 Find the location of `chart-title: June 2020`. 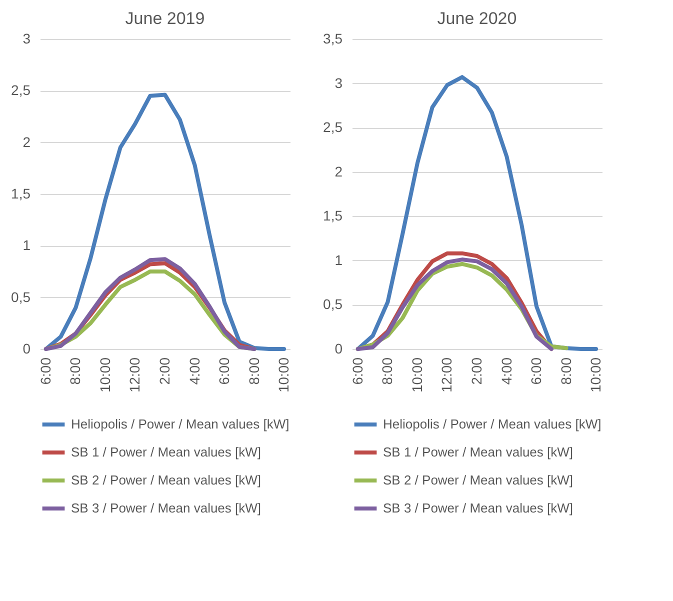

chart-title: June 2020 is located at coordinates (477, 18).